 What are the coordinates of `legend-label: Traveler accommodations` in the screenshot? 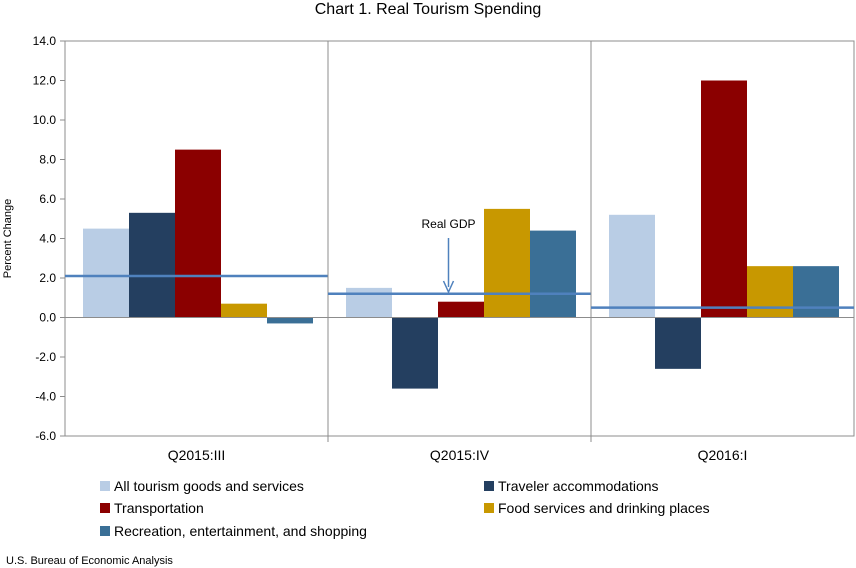 It's located at (578, 486).